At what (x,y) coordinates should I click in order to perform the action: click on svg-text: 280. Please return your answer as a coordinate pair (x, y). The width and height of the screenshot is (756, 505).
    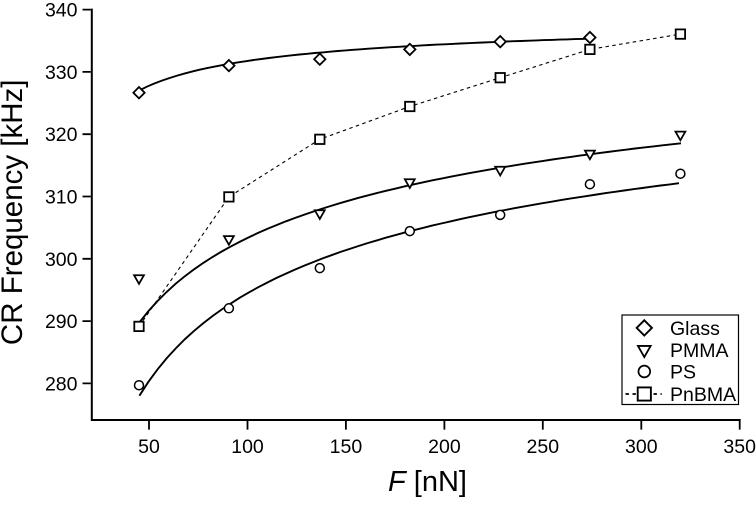
    Looking at the image, I should click on (61, 384).